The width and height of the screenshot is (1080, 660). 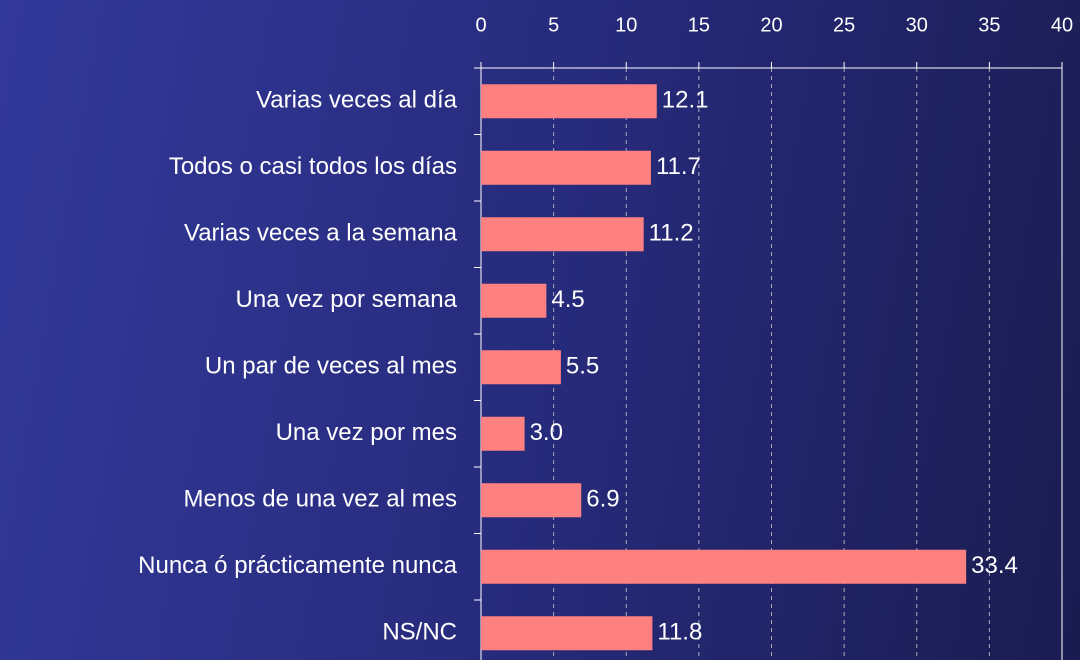 I want to click on x-tick-label: 15, so click(x=699, y=25).